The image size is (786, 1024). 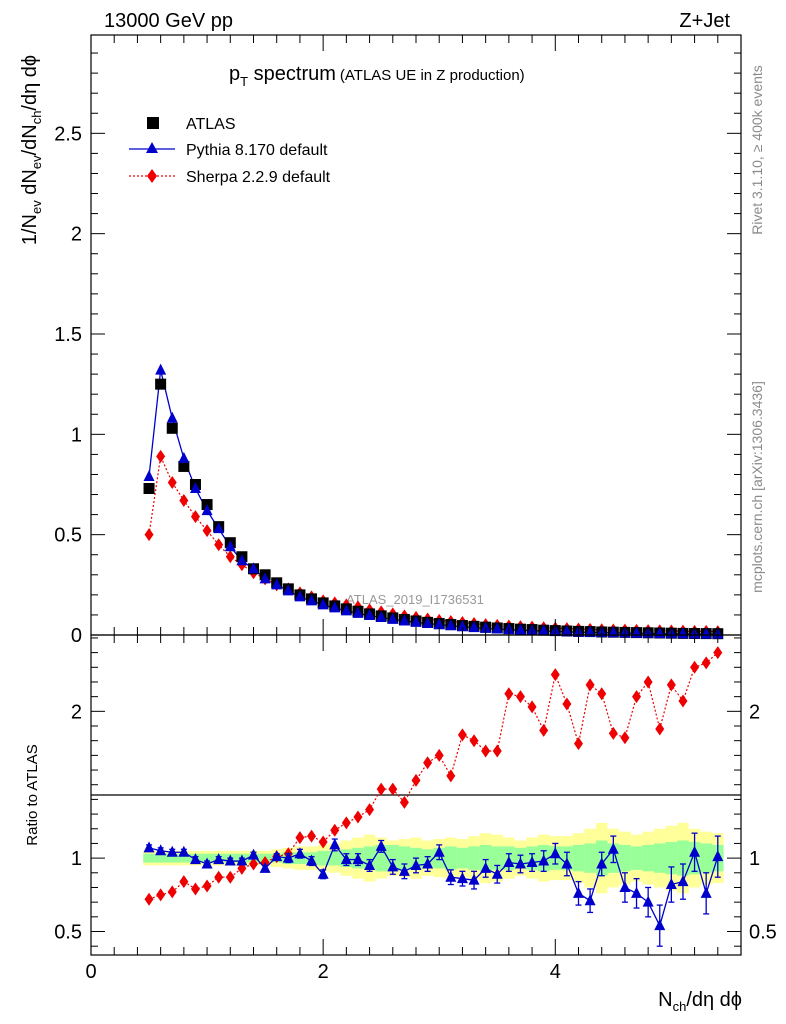 What do you see at coordinates (257, 150) in the screenshot?
I see `legend-pythia-label: Pythia 8.170 default` at bounding box center [257, 150].